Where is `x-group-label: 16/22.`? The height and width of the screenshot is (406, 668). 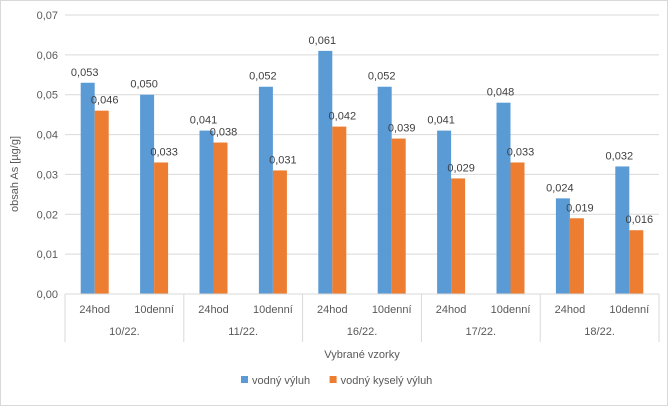
x-group-label: 16/22. is located at coordinates (362, 332).